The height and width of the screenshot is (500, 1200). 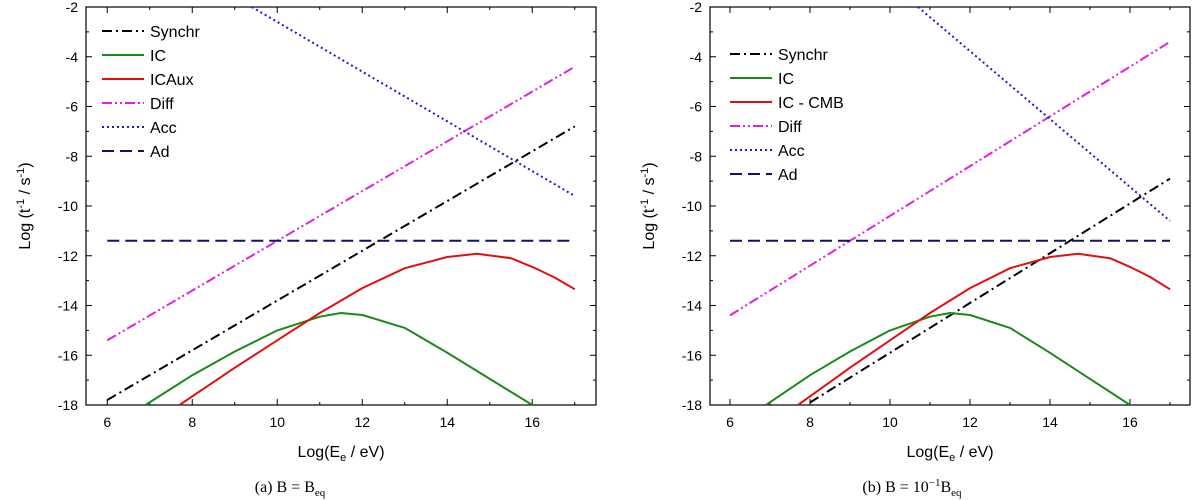 I want to click on legend-label: ICAux, so click(x=172, y=80).